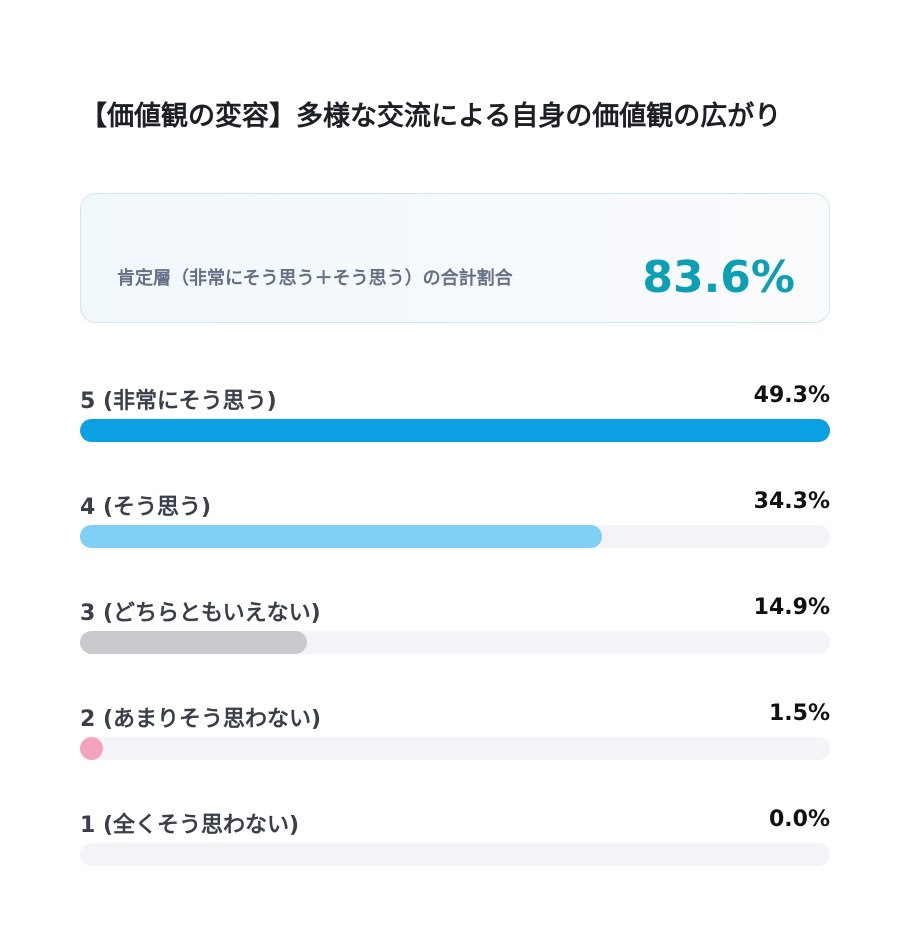  I want to click on bar-row: 5 (非常にそう思う) 49.3%, so click(455, 413).